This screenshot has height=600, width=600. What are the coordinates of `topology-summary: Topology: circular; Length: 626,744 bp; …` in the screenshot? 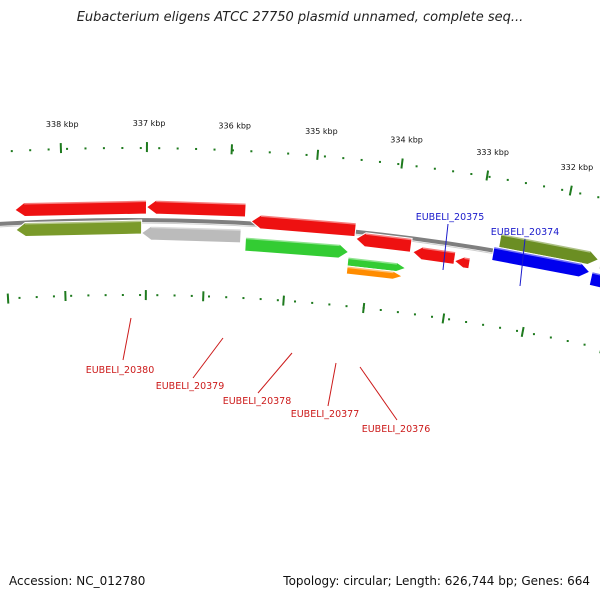 It's located at (436, 581).